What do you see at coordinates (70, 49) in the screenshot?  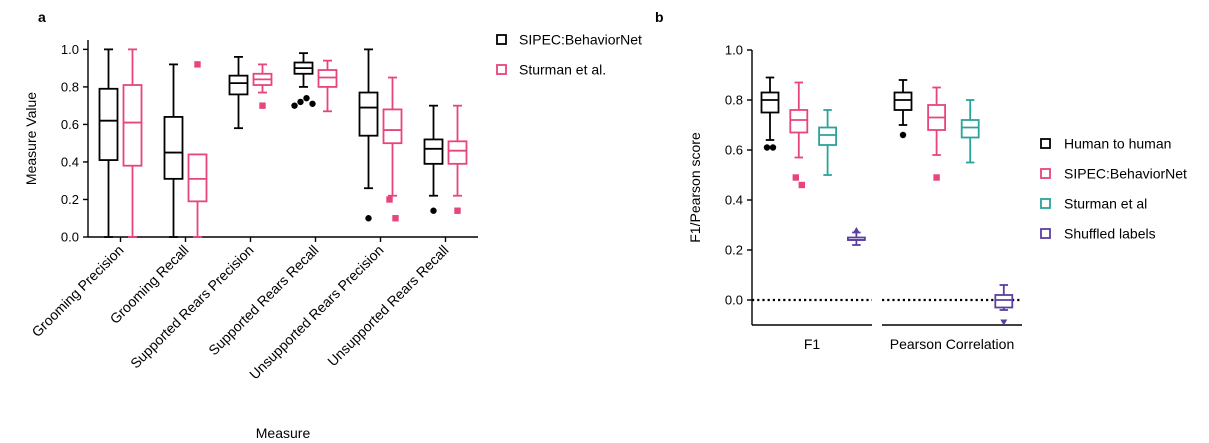 I see `panel-a-y-tick-label: 1.0` at bounding box center [70, 49].